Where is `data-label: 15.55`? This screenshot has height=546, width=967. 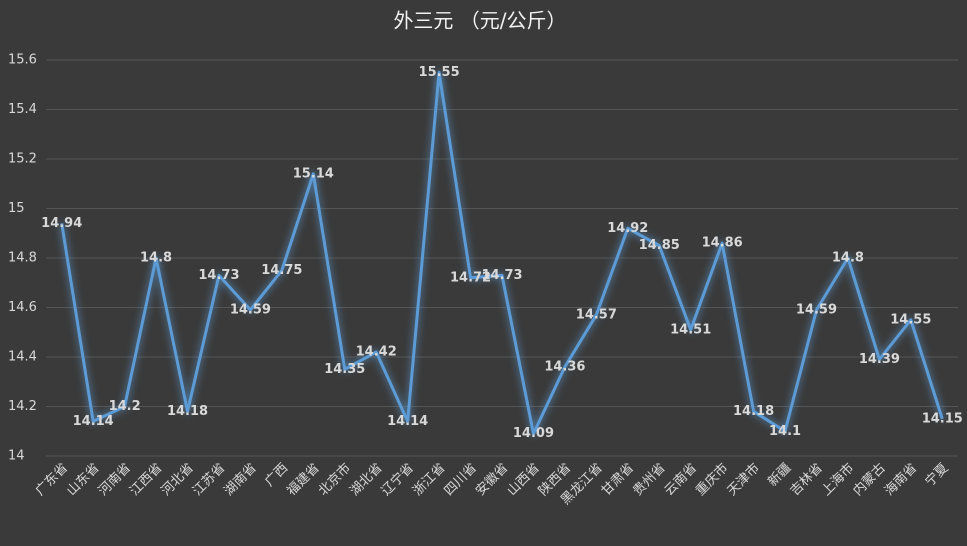
data-label: 15.55 is located at coordinates (439, 72).